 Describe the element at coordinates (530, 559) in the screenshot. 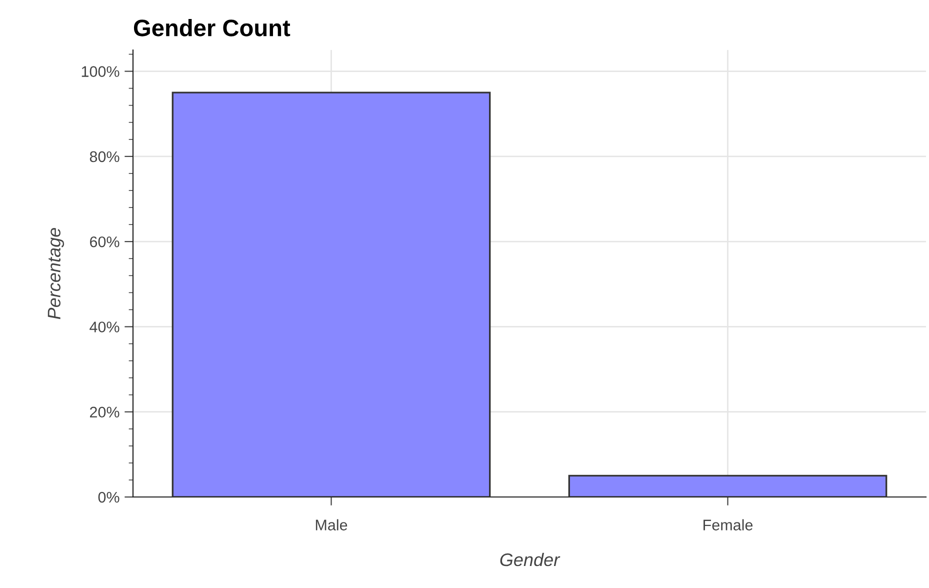

I see `x-axis-title: Gender` at that location.